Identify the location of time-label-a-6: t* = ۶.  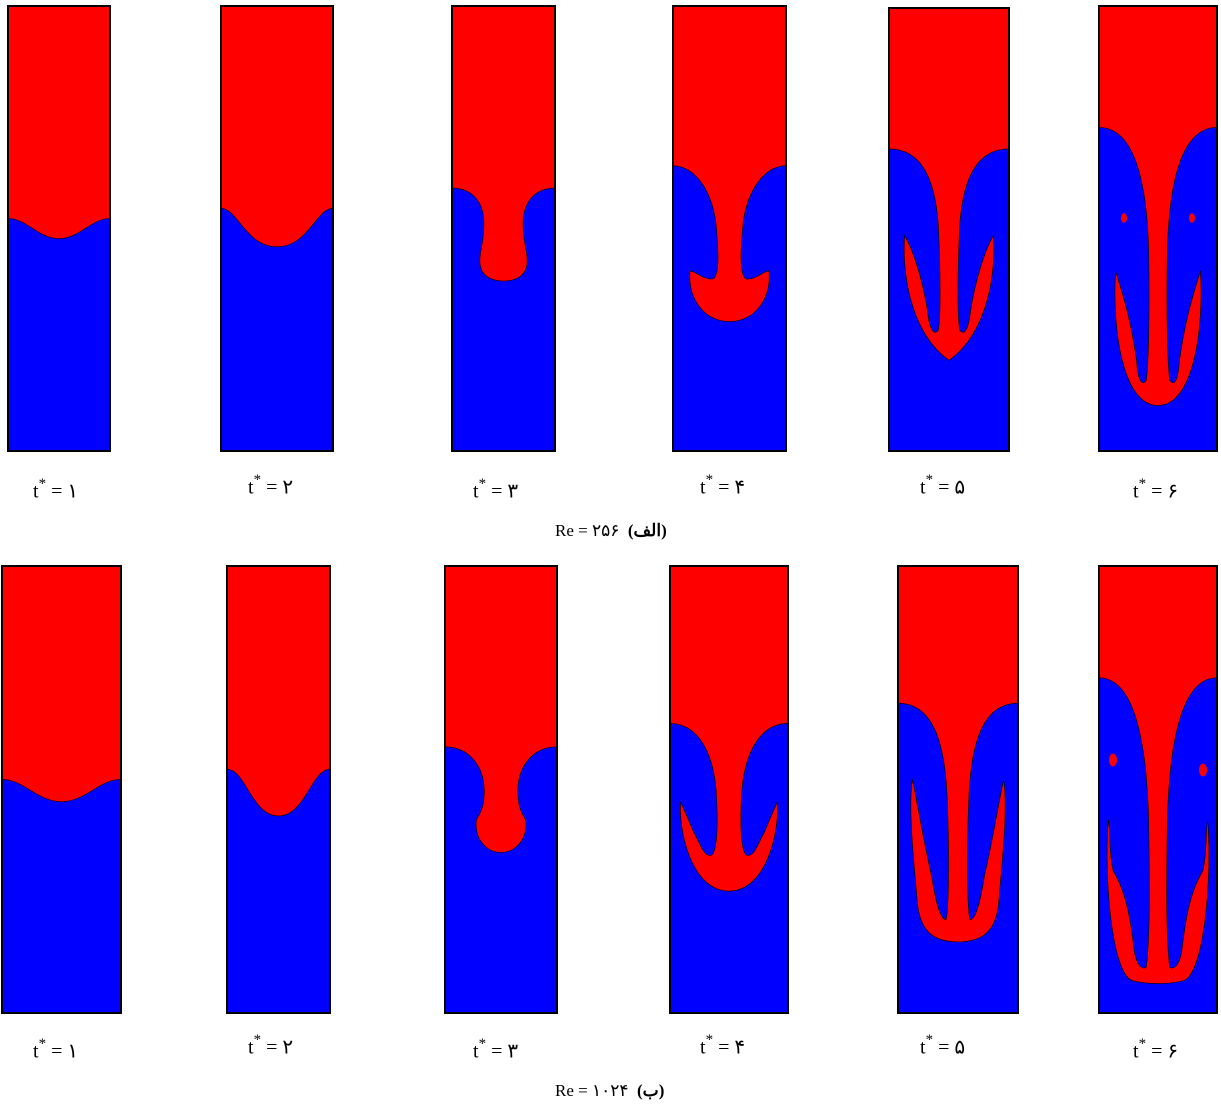
(1156, 489).